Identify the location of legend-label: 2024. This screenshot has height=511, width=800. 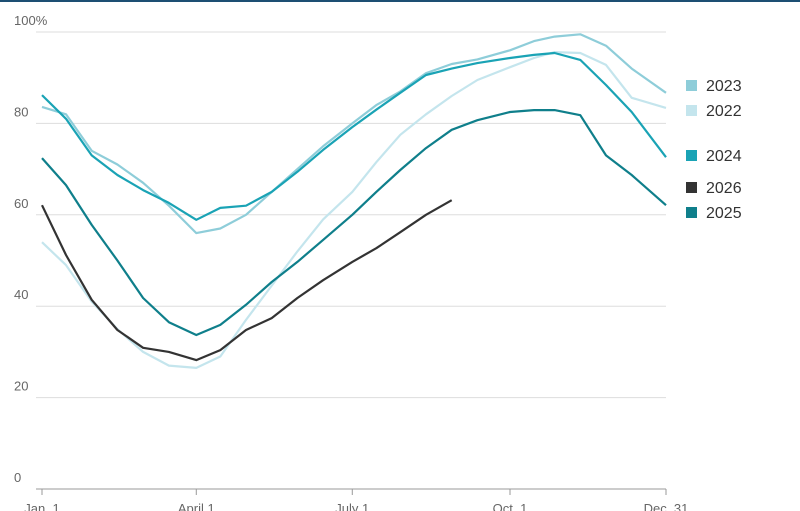
(724, 156).